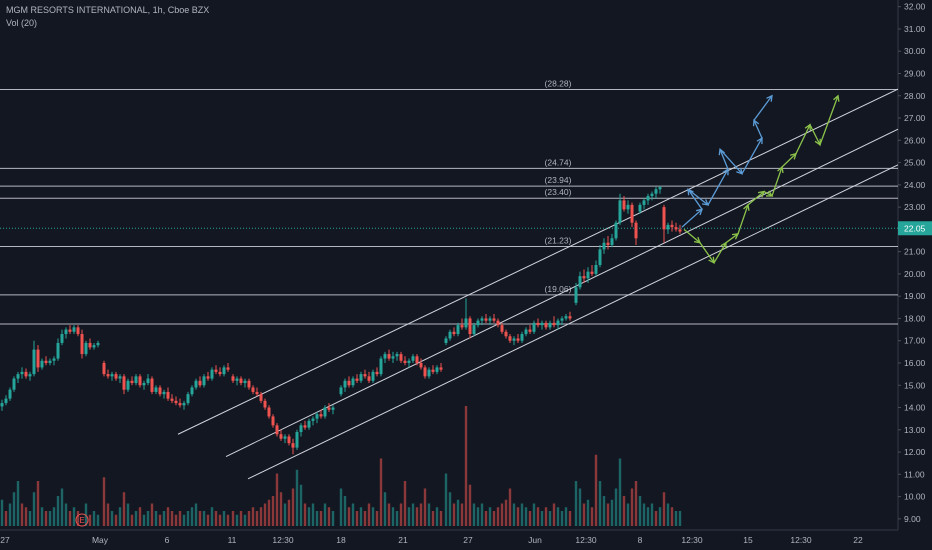 The image size is (932, 550). Describe the element at coordinates (915, 452) in the screenshot. I see `price-tick-label: 12.00` at that location.